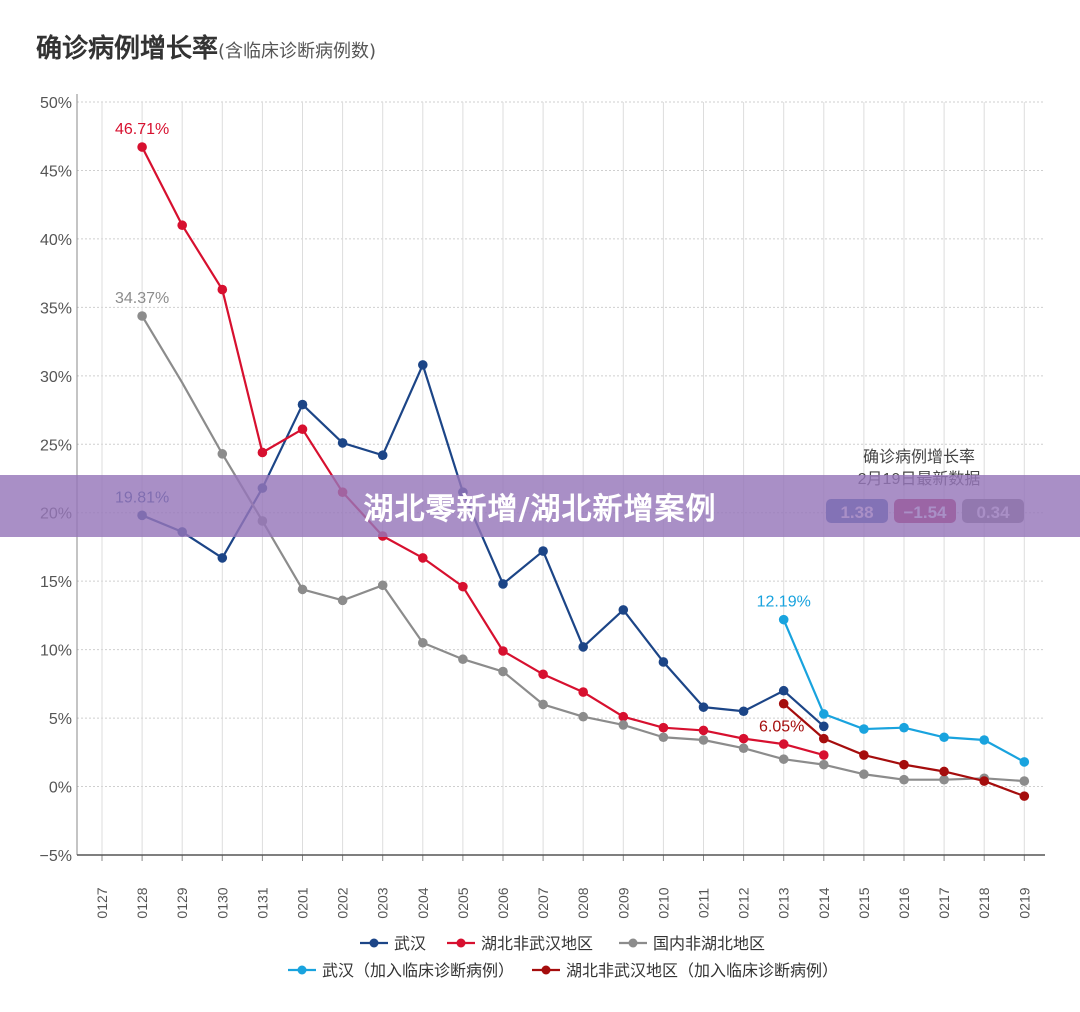  What do you see at coordinates (423, 902) in the screenshot?
I see `x-tick-label: 0204` at bounding box center [423, 902].